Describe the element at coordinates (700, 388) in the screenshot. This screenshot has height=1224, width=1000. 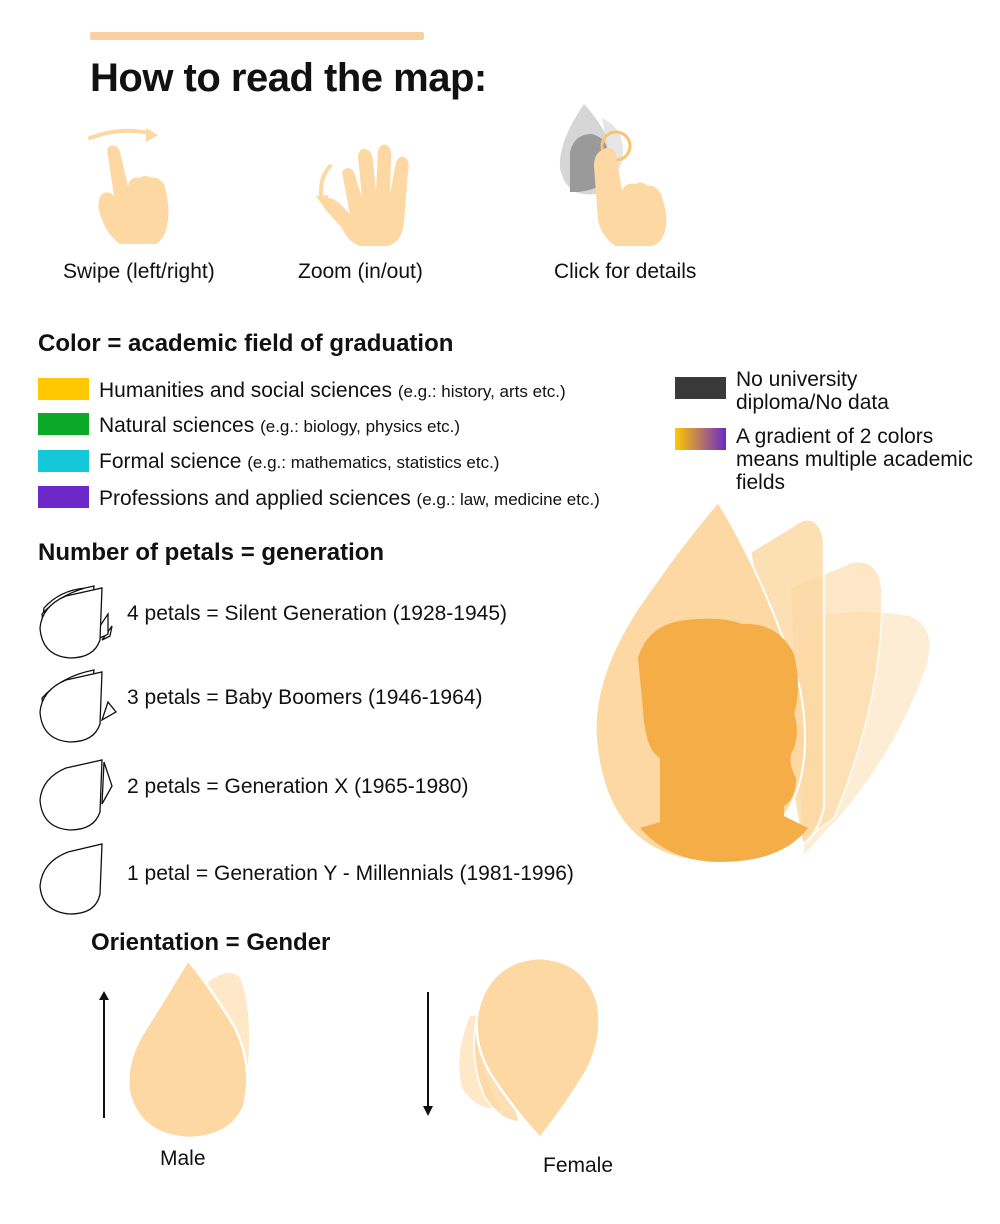
I see `swatch-no-data` at that location.